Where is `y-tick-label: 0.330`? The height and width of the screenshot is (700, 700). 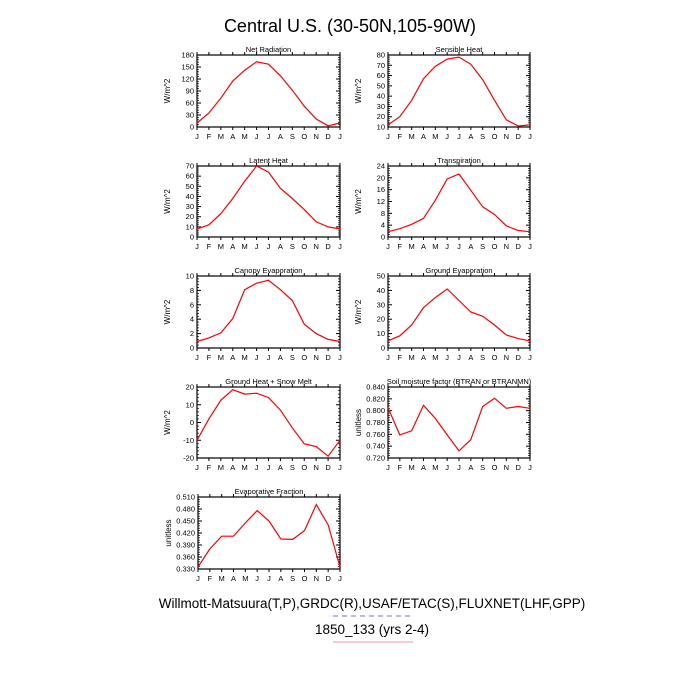
y-tick-label: 0.330 is located at coordinates (185, 569).